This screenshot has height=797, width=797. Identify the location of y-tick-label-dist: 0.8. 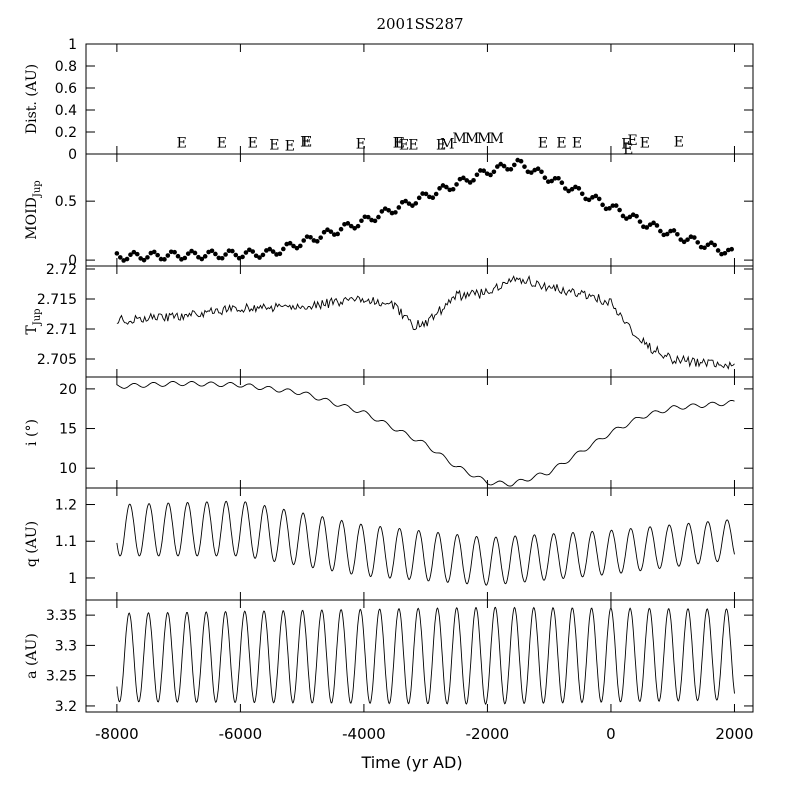
(66, 67).